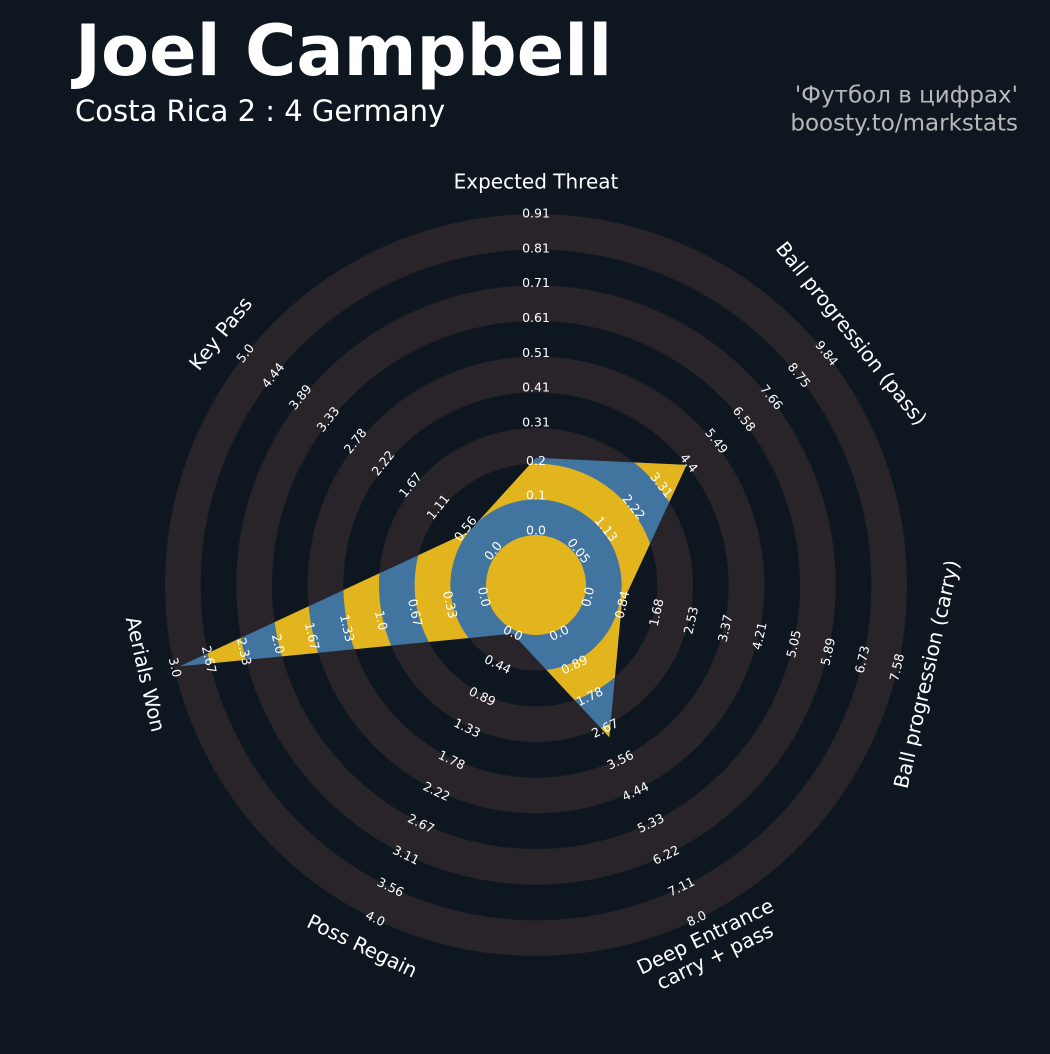 This screenshot has height=1054, width=1050. What do you see at coordinates (793, 644) in the screenshot?
I see `tick-label: 5.05` at bounding box center [793, 644].